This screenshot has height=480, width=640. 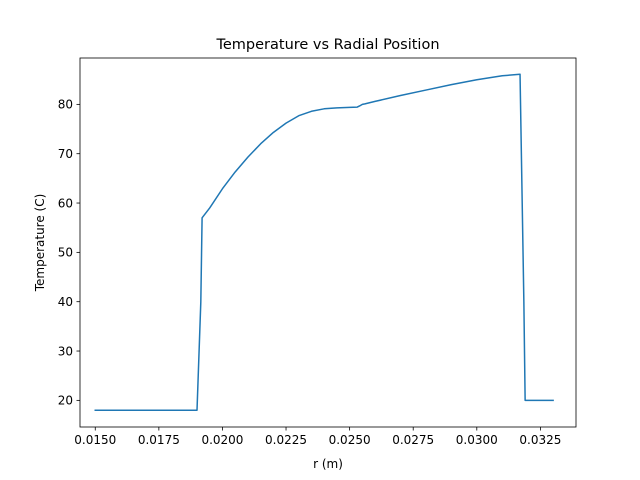 I want to click on x-tick-label: 0.0200, so click(x=222, y=440).